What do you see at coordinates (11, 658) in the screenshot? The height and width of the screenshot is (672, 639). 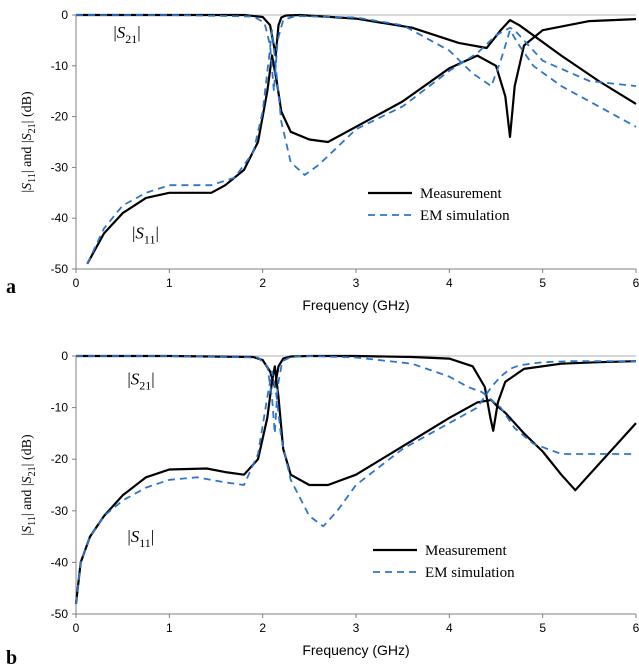 I see `panel-letter: b` at bounding box center [11, 658].